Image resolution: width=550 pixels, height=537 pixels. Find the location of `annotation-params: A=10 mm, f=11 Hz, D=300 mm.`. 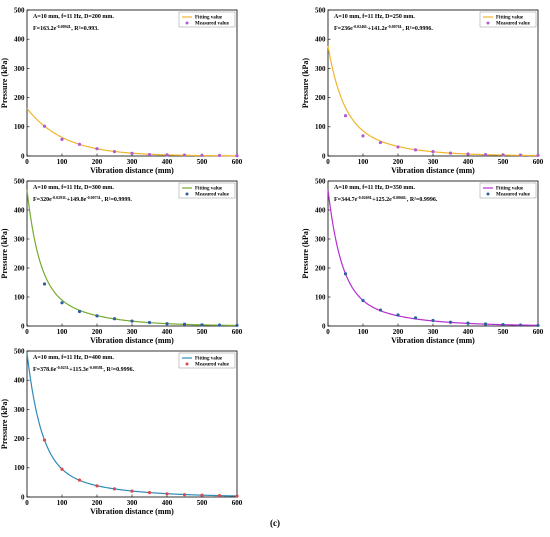

annotation-params: A=10 mm, f=11 Hz, D=300 mm. is located at coordinates (73, 188).